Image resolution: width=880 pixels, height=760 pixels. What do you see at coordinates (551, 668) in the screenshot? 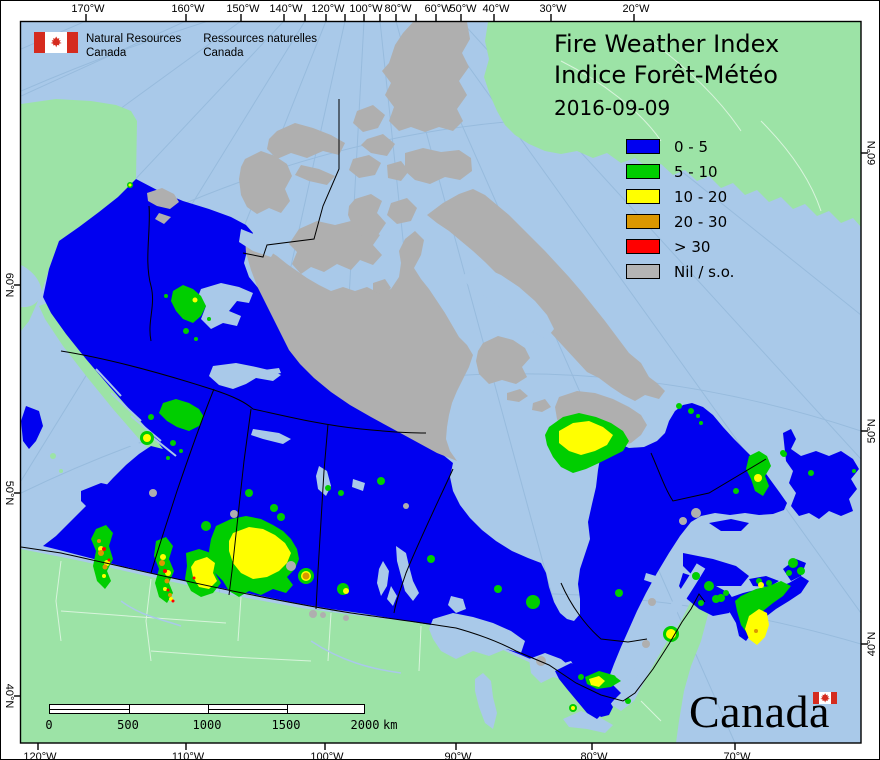
I see `lake-huron` at bounding box center [551, 668].